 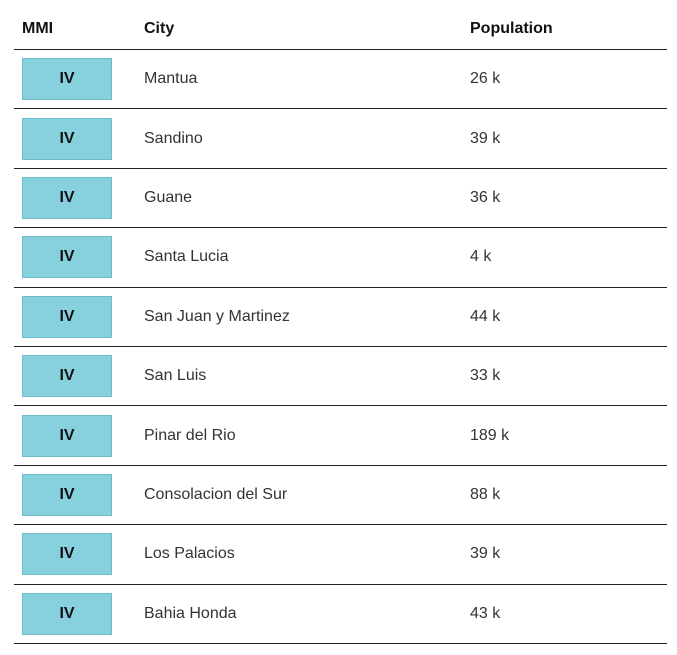 What do you see at coordinates (216, 494) in the screenshot?
I see `city-cell: Consolacion del Sur` at bounding box center [216, 494].